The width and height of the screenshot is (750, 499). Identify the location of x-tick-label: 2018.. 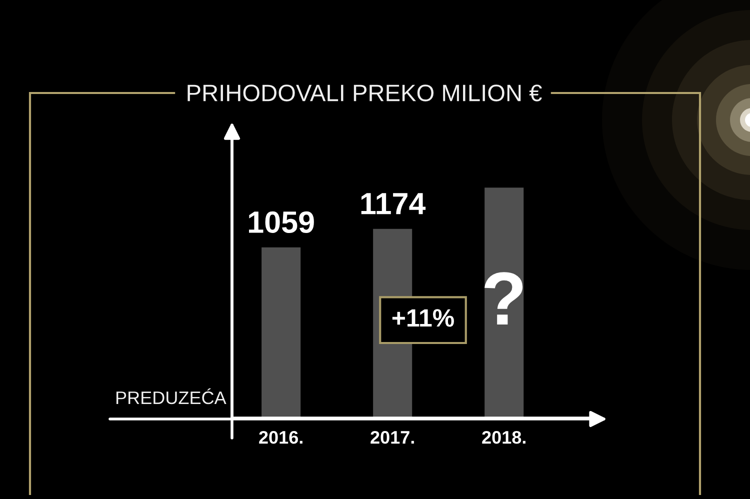
(504, 437).